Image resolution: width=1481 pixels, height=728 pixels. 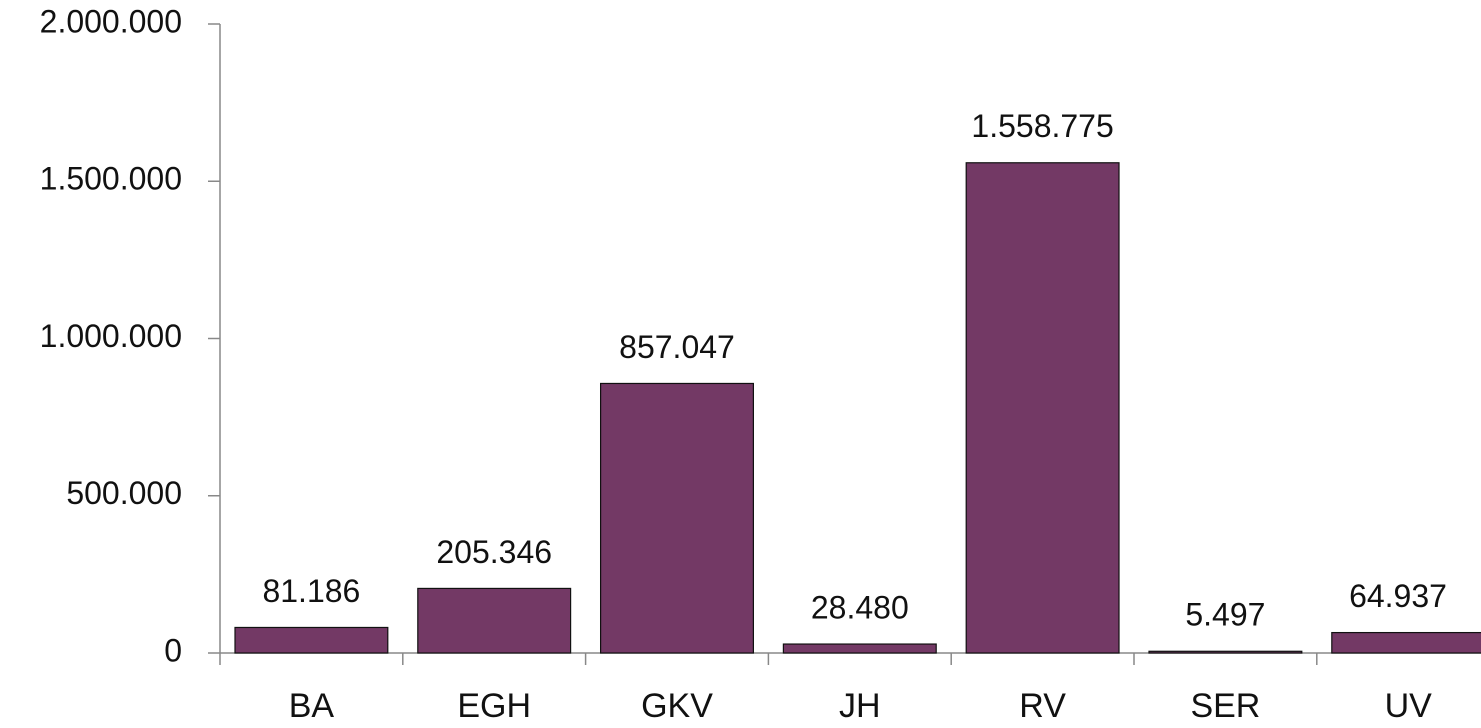 I want to click on x-tick-label: UV, so click(x=1409, y=706).